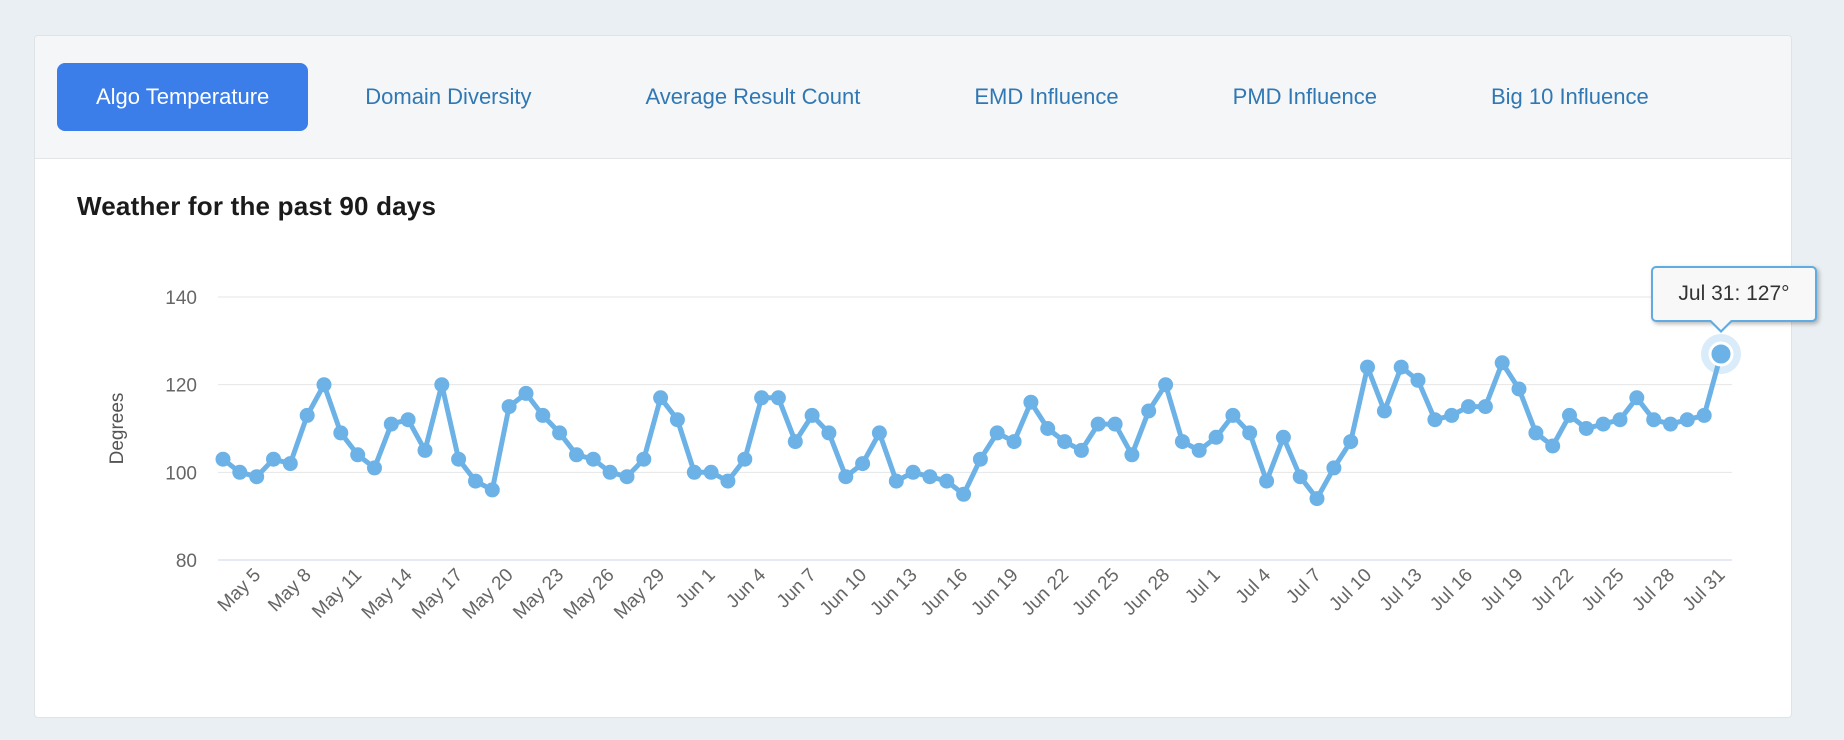  What do you see at coordinates (639, 594) in the screenshot?
I see `x-tick-label: May 29` at bounding box center [639, 594].